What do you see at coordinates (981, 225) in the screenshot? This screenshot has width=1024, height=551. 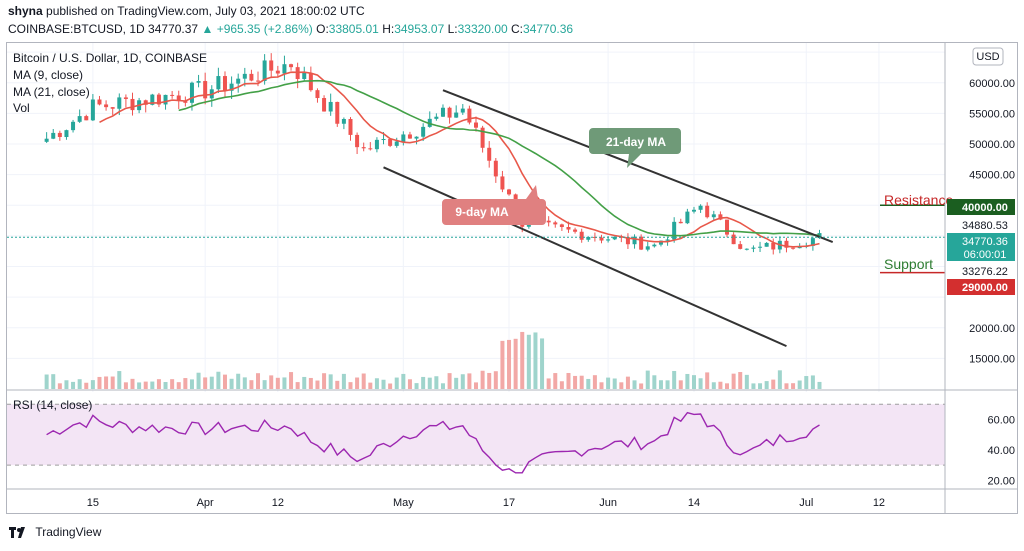 I see `tag-34880-bg` at bounding box center [981, 225].